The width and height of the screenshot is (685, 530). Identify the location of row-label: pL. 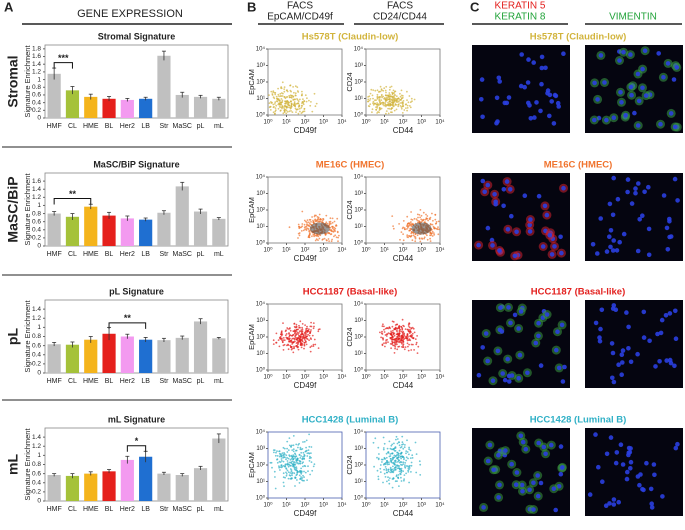
(13, 337).